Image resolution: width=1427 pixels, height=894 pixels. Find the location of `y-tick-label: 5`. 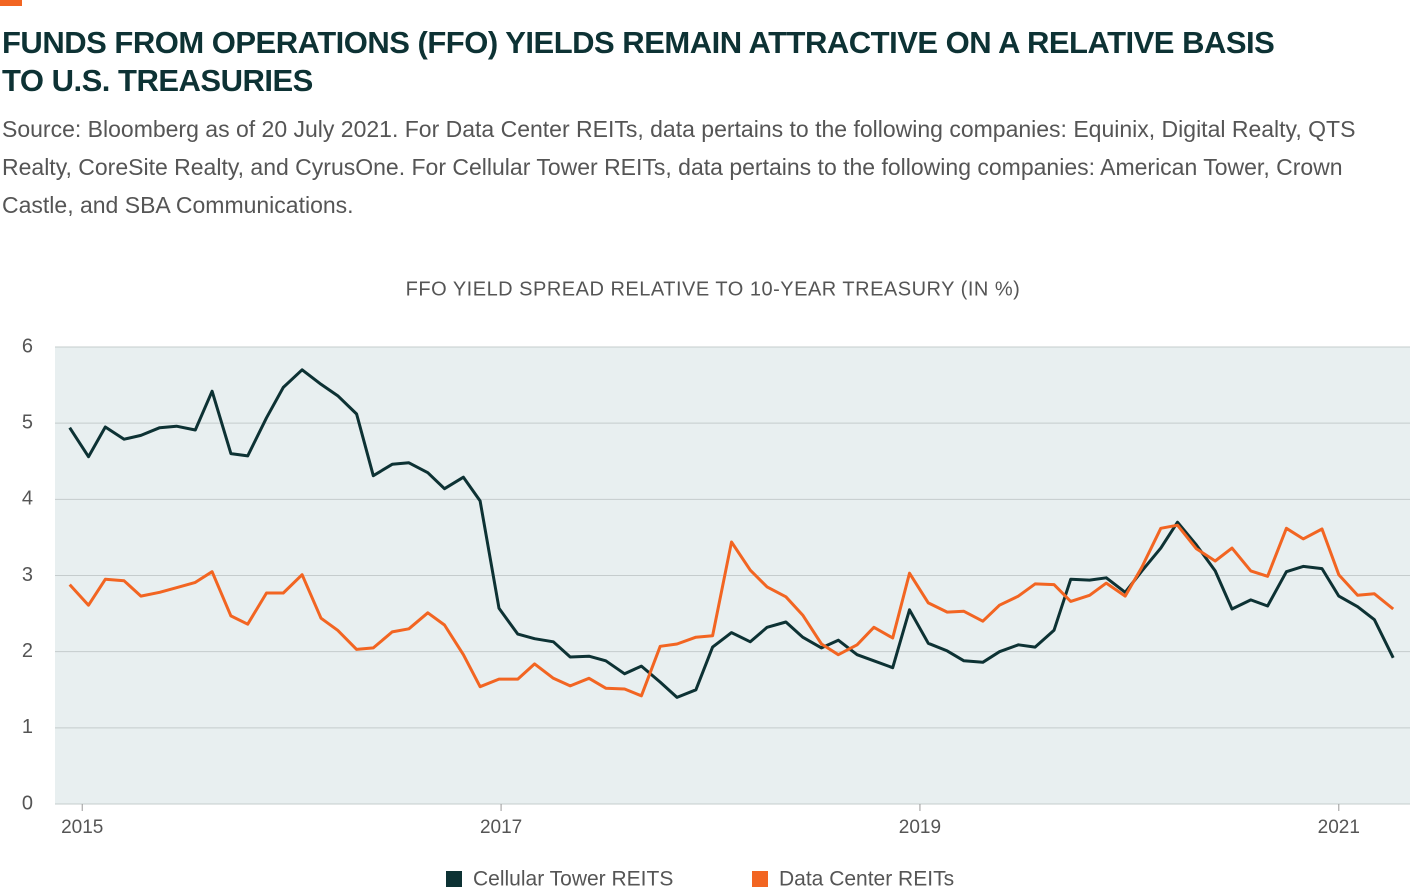

y-tick-label: 5 is located at coordinates (27, 422).